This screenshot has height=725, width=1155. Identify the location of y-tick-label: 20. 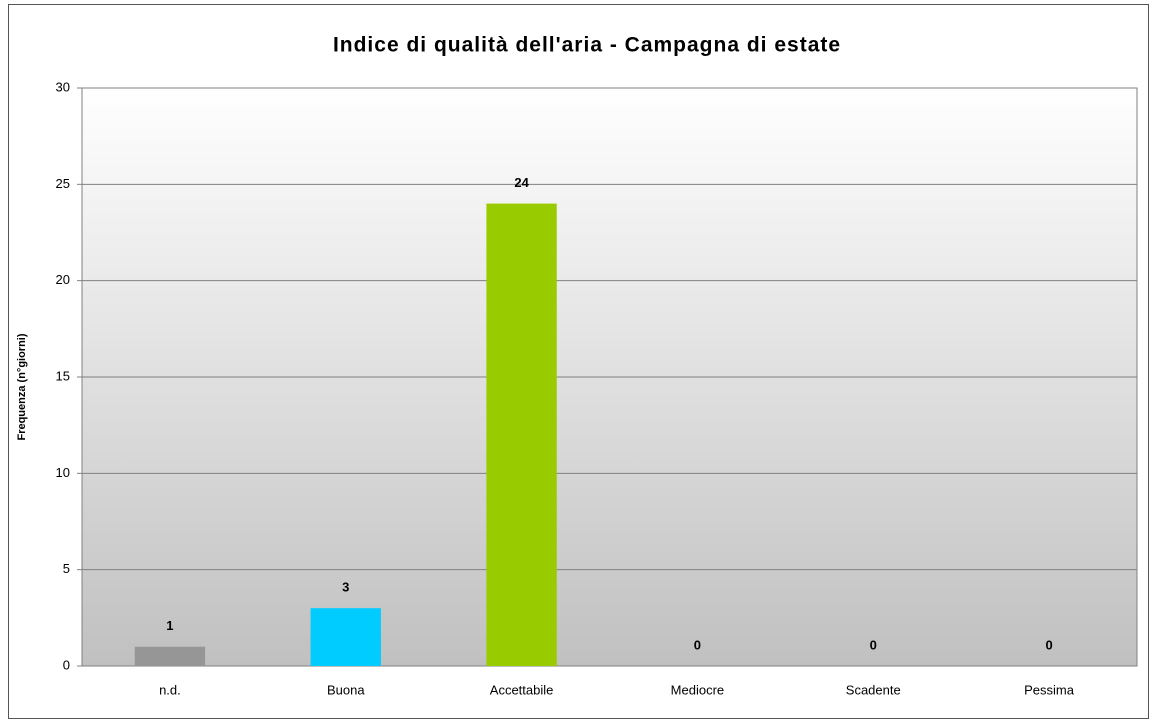
(63, 279).